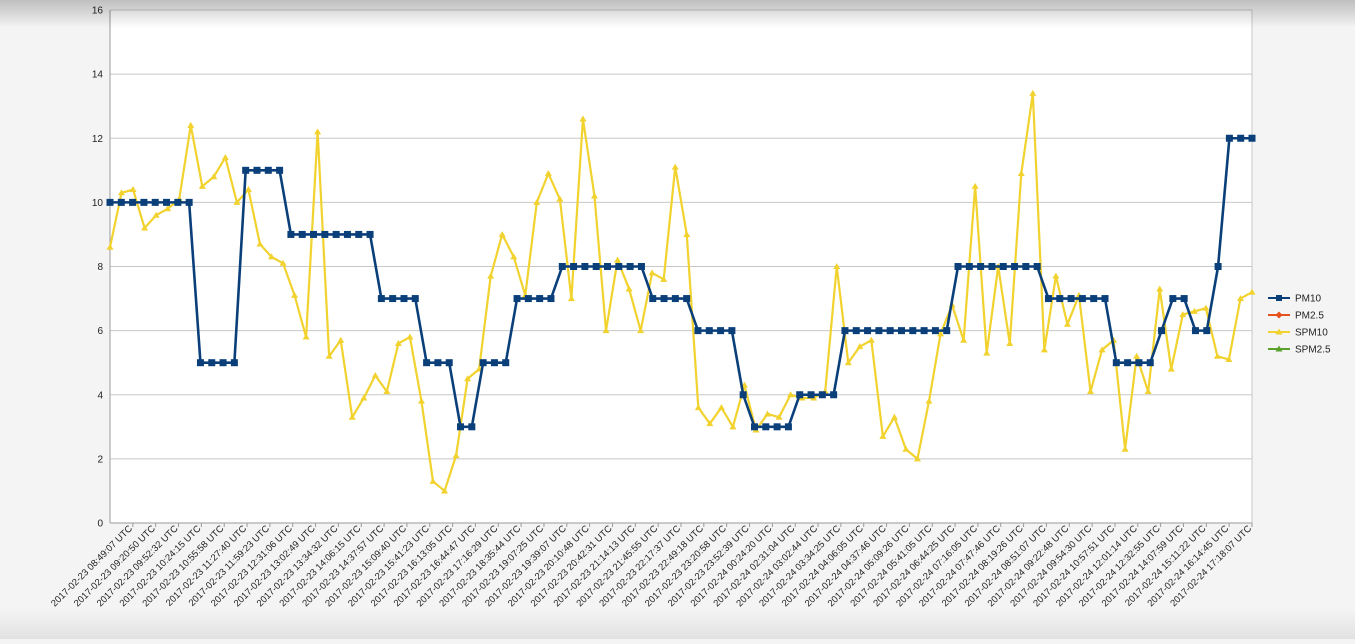  What do you see at coordinates (100, 395) in the screenshot?
I see `y-tick-label: 4` at bounding box center [100, 395].